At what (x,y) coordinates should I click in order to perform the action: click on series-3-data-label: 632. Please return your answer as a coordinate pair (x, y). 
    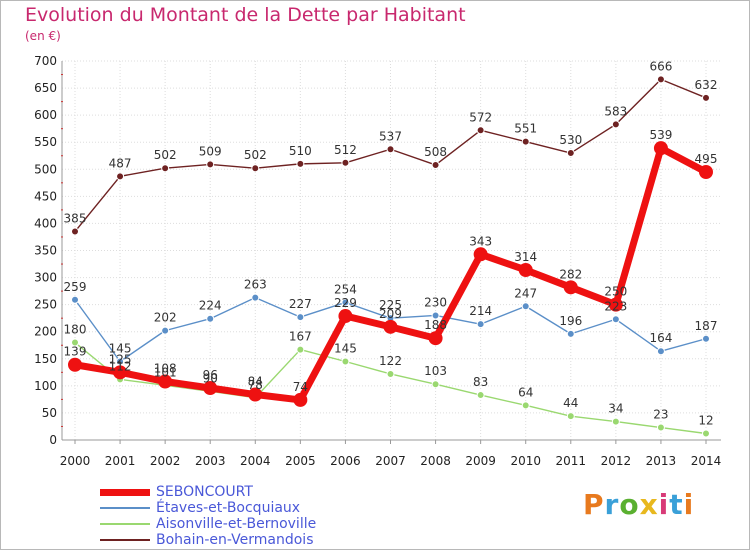
    Looking at the image, I should click on (706, 85).